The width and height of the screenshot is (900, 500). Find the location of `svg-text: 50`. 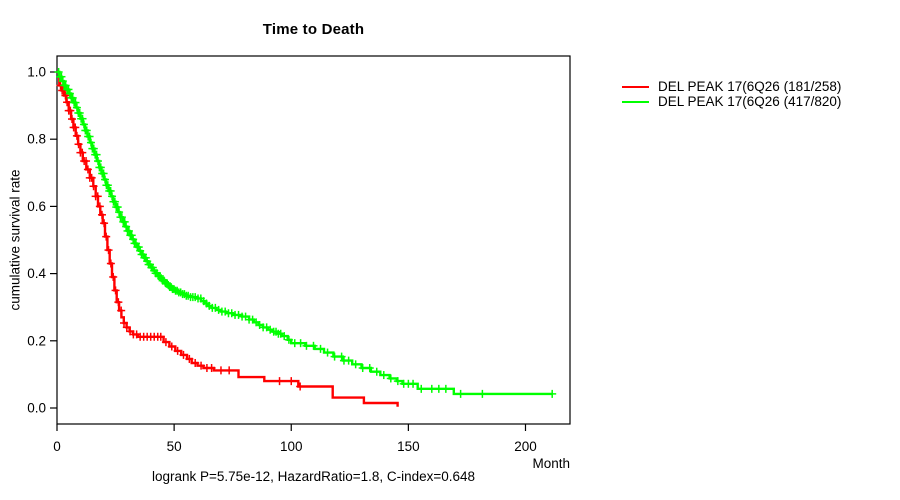

svg-text: 50 is located at coordinates (174, 446).